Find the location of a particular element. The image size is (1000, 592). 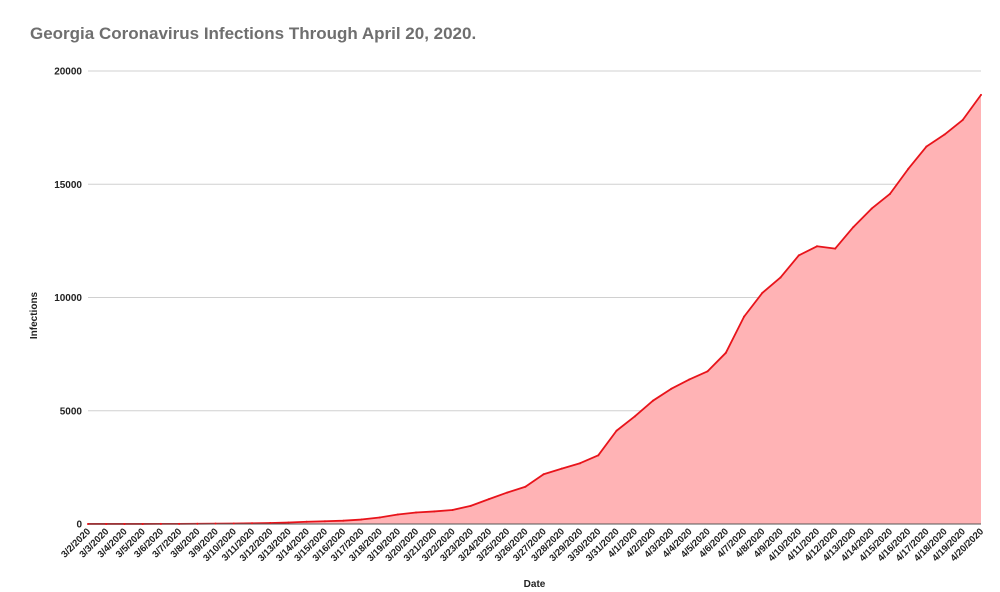

y-tick-label: 5000 is located at coordinates (71, 411).